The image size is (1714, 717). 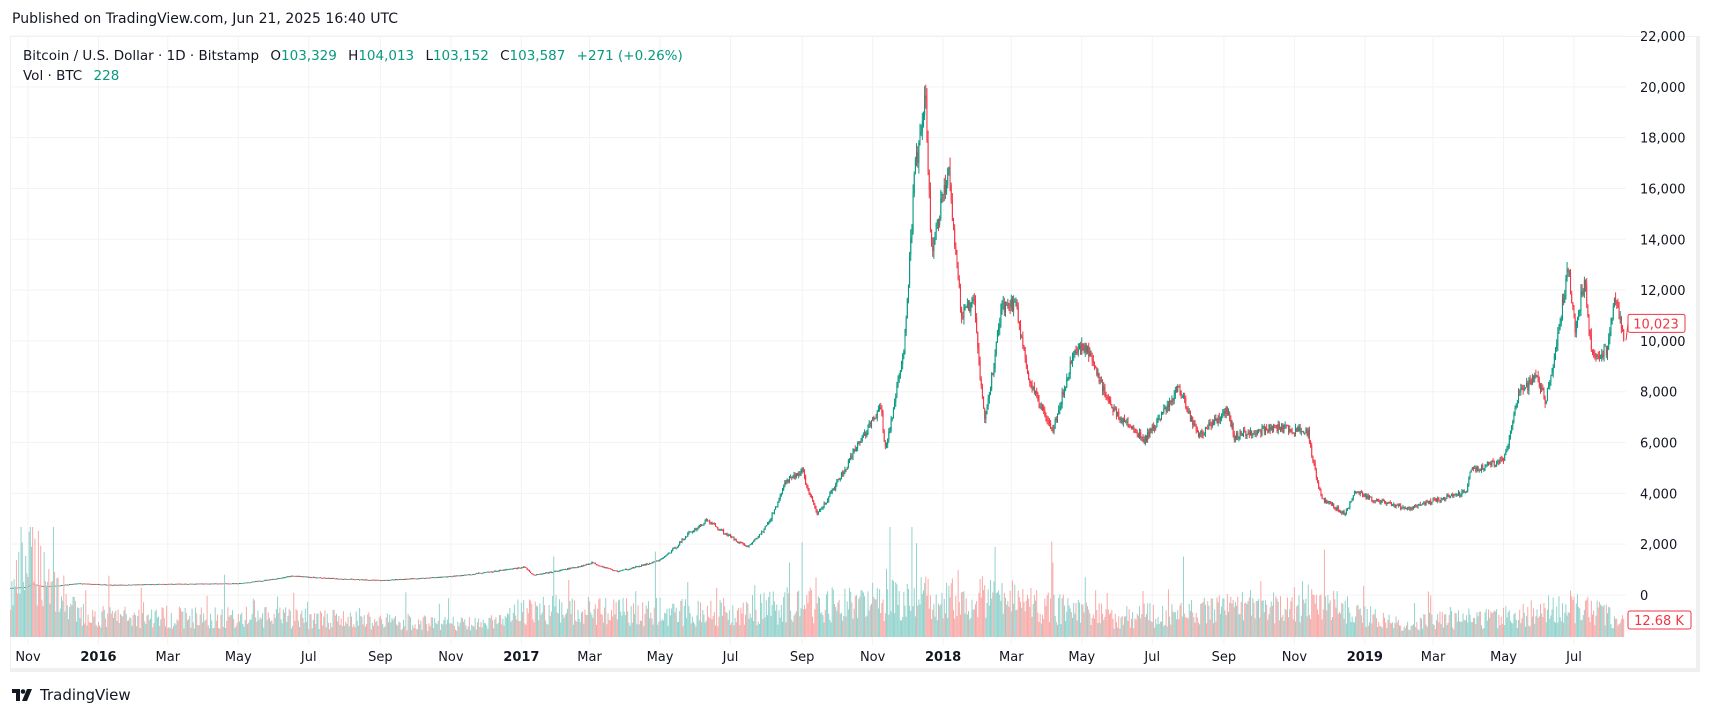 I want to click on symbol-title: Bitcoin / U.S. Dollar · 1D · Bitstamp, so click(x=141, y=56).